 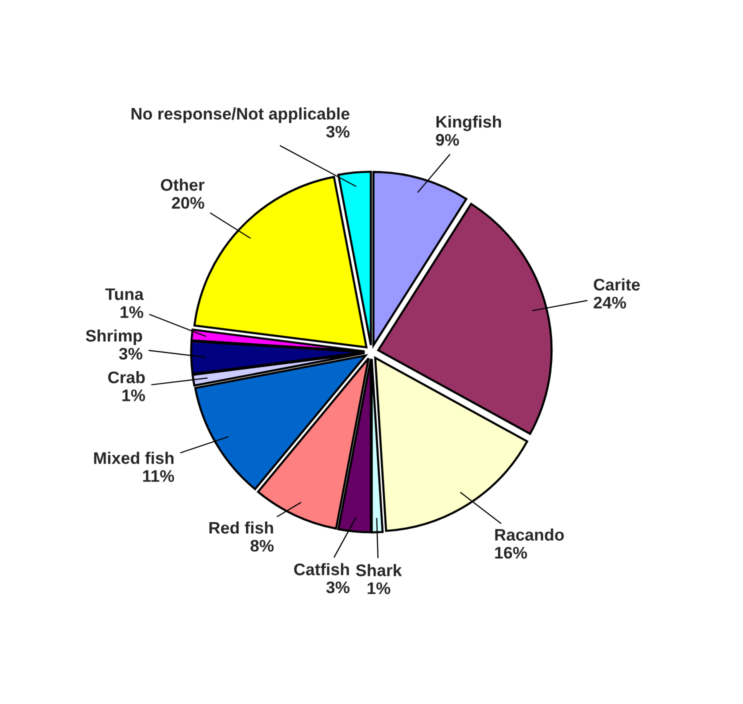 I want to click on slice-label: Crab, so click(x=126, y=377).